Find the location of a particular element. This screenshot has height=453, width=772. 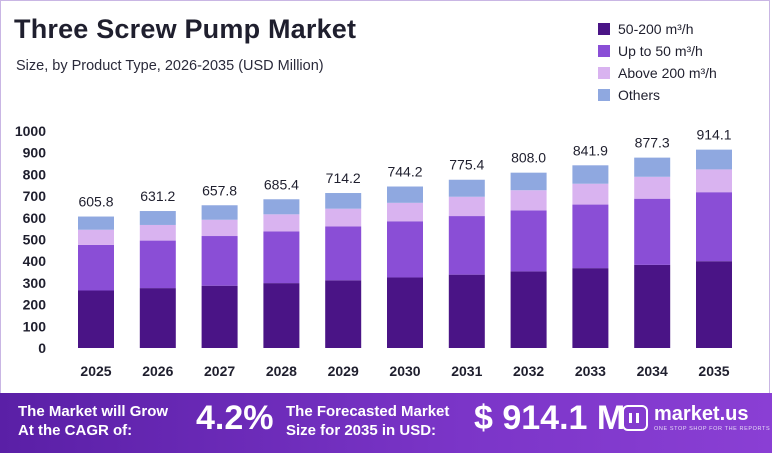

x-tick-label: 2028 is located at coordinates (281, 371).